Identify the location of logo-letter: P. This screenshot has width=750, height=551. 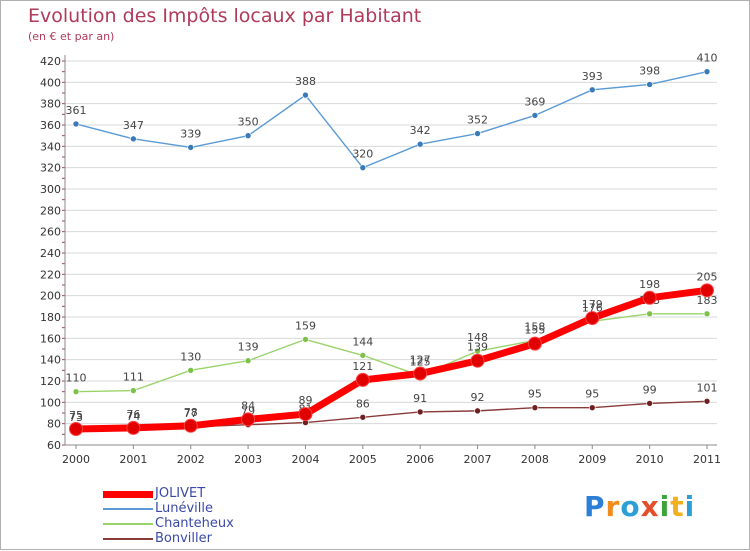
(595, 506).